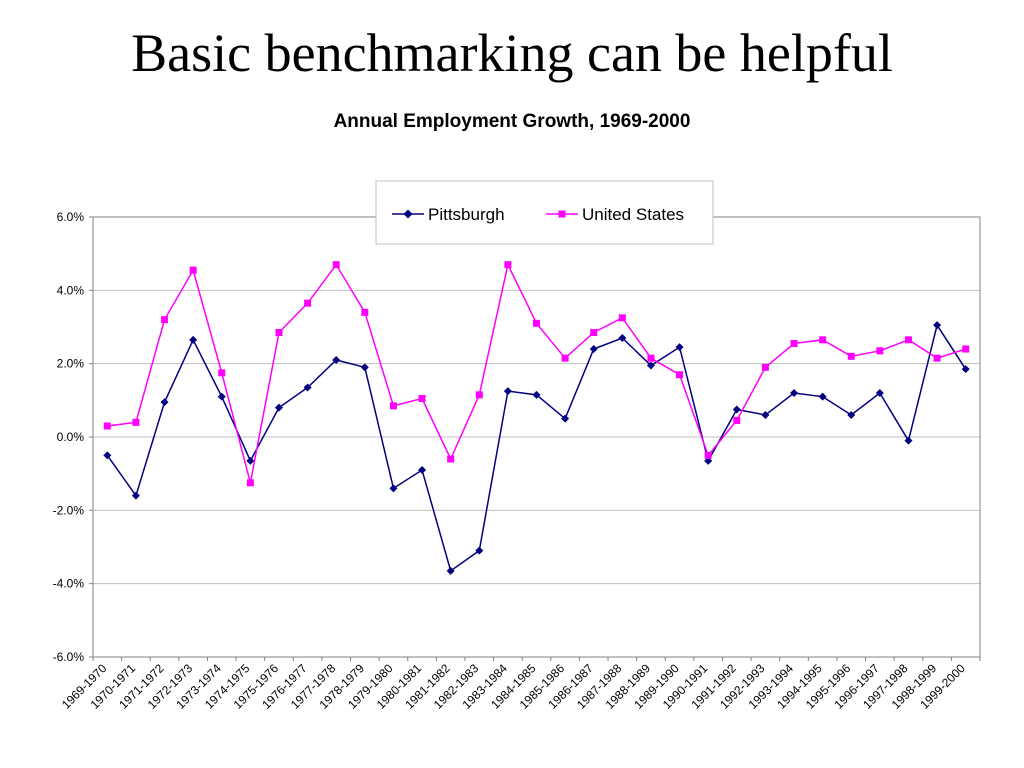 The image size is (1024, 768). Describe the element at coordinates (408, 214) in the screenshot. I see `legend-marker-pittsburgh` at that location.